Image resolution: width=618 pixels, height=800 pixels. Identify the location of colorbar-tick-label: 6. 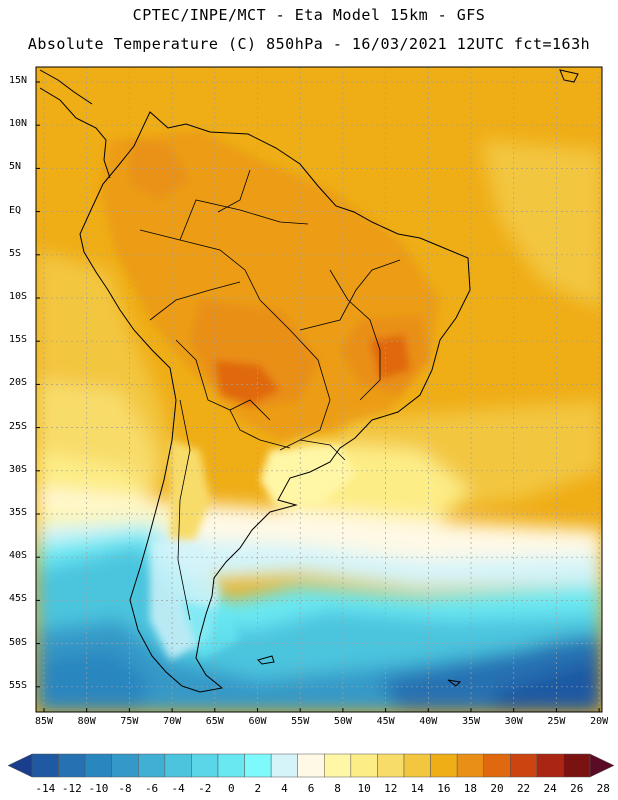
(311, 788).